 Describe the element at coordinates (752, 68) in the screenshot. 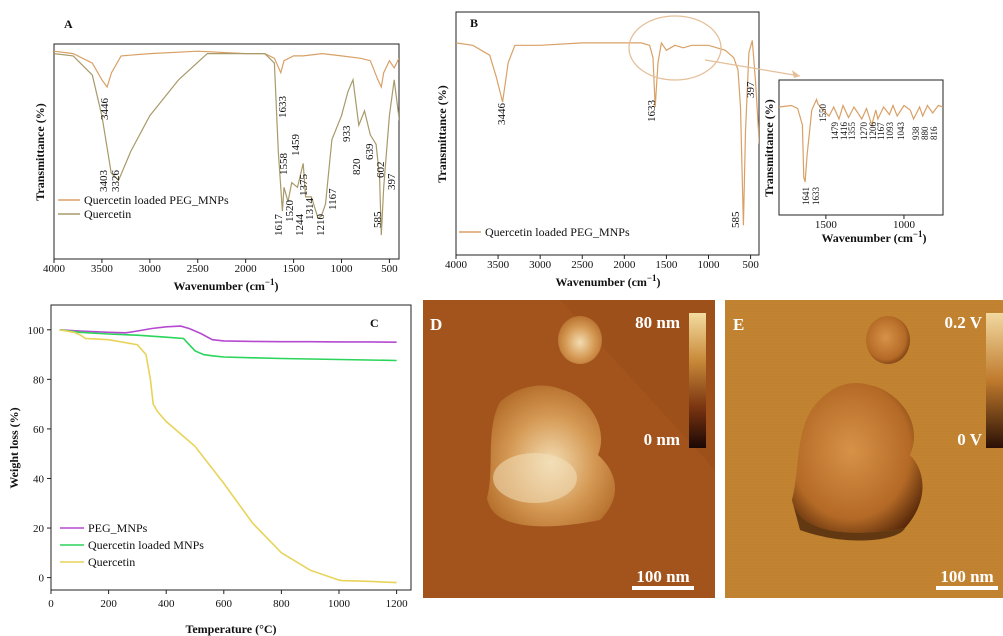

I see `zoom-connector-line` at that location.